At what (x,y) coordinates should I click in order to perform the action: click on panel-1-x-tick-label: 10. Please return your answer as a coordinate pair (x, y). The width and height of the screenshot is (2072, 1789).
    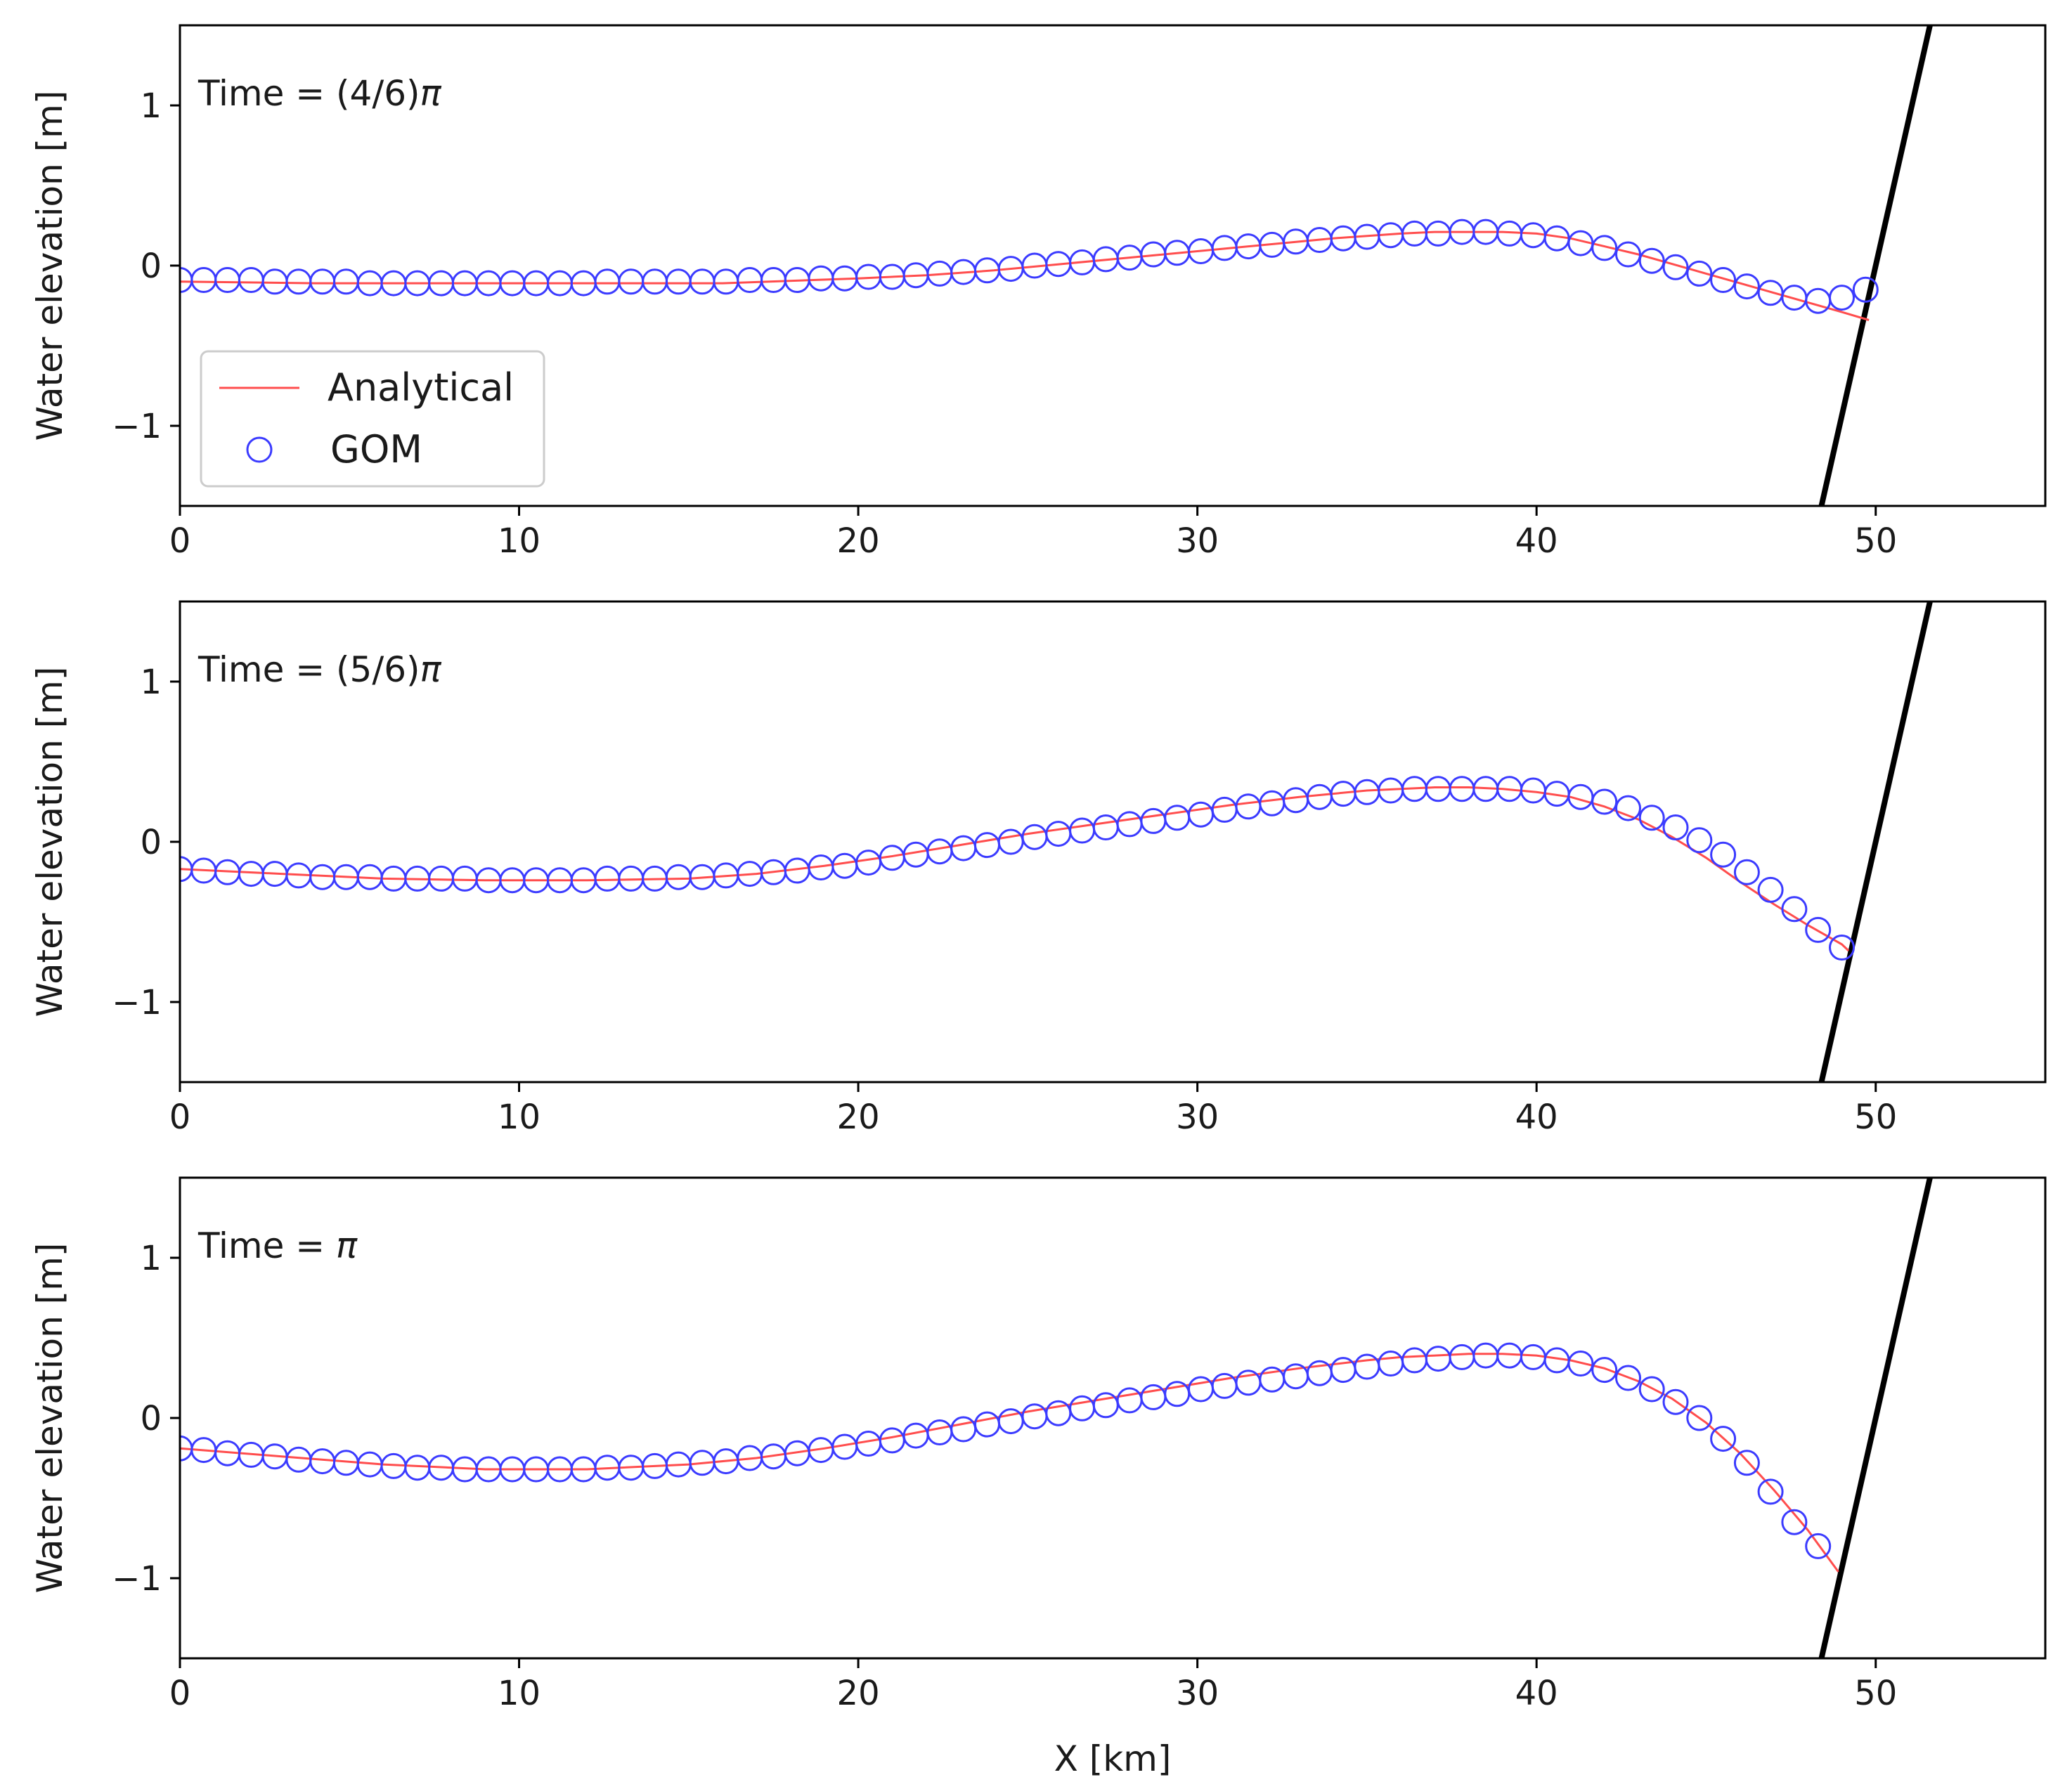
    Looking at the image, I should click on (519, 541).